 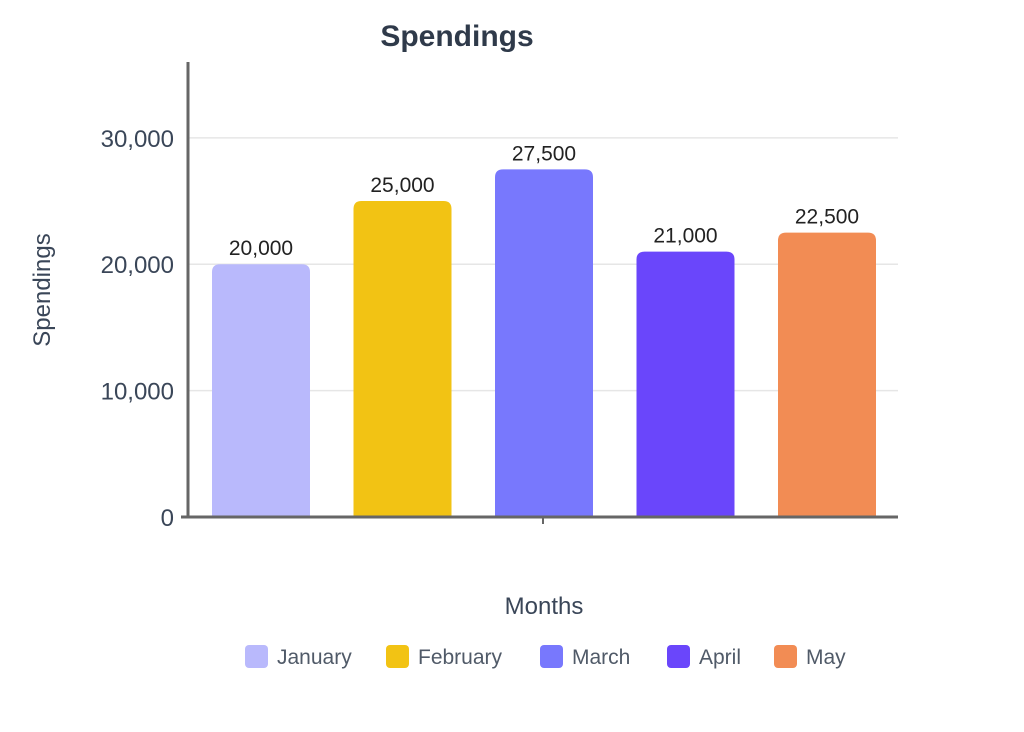 I want to click on y-tick-label: 30,000, so click(x=137, y=139).